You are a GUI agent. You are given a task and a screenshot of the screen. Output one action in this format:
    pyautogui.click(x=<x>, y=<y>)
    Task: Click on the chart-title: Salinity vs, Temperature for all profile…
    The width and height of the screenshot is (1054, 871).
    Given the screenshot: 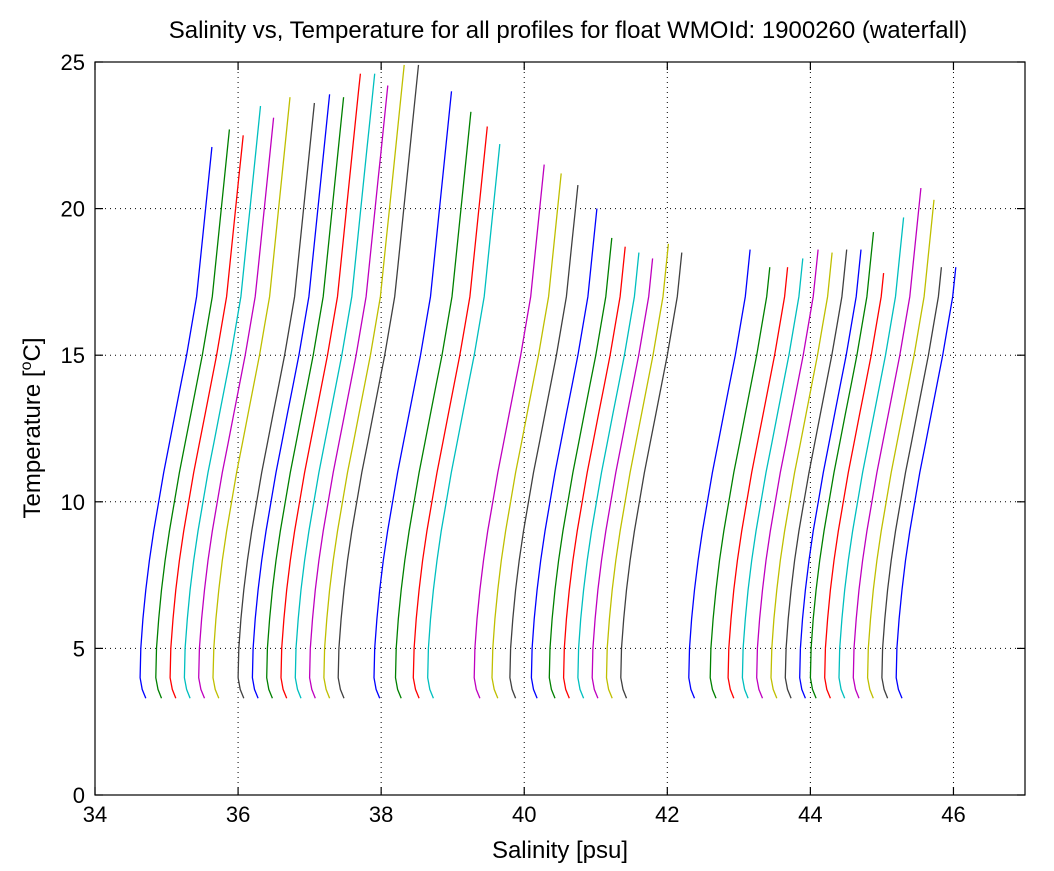 What is the action you would take?
    pyautogui.click(x=568, y=30)
    